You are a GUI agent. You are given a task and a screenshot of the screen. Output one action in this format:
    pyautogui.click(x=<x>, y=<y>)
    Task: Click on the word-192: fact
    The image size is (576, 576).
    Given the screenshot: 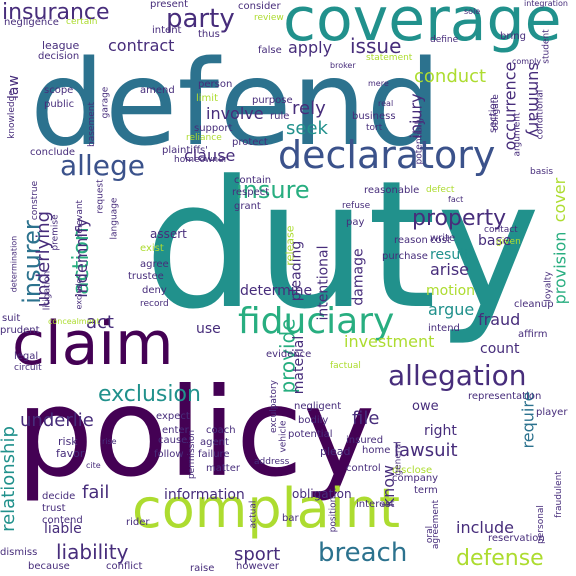 What is the action you would take?
    pyautogui.click(x=456, y=199)
    